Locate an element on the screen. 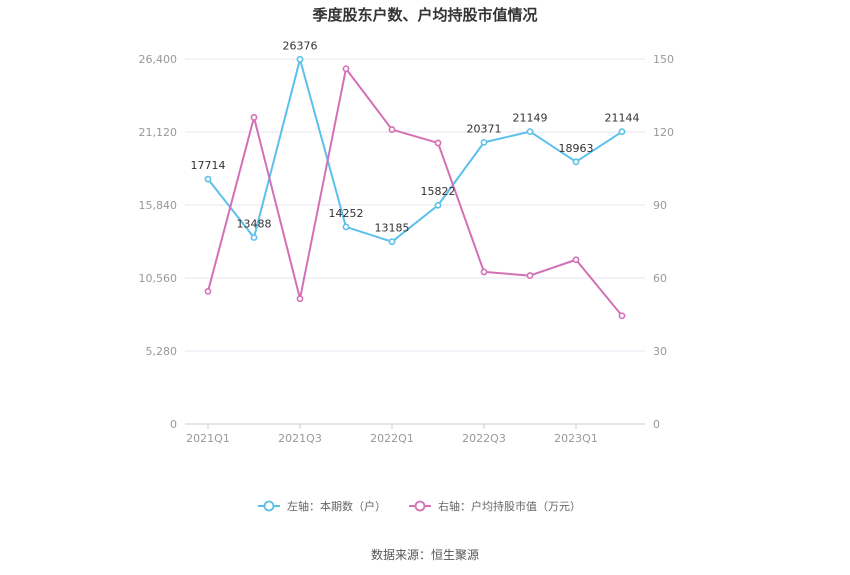 The width and height of the screenshot is (850, 575). x-tick-label: 2022Q3 is located at coordinates (484, 438).